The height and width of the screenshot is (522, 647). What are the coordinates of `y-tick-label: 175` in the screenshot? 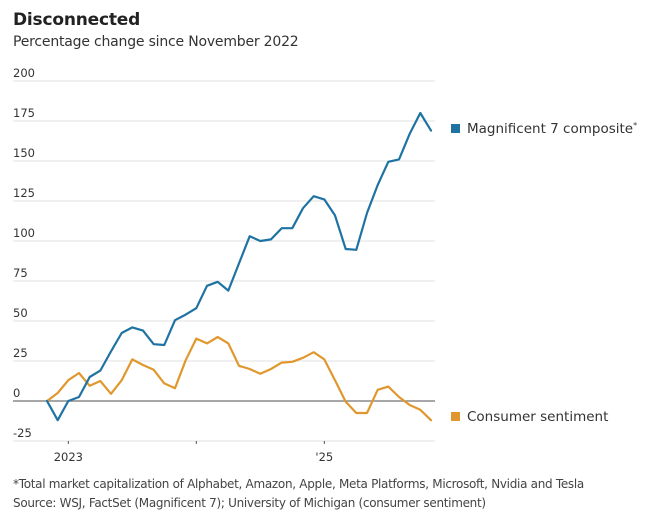 It's located at (24, 113).